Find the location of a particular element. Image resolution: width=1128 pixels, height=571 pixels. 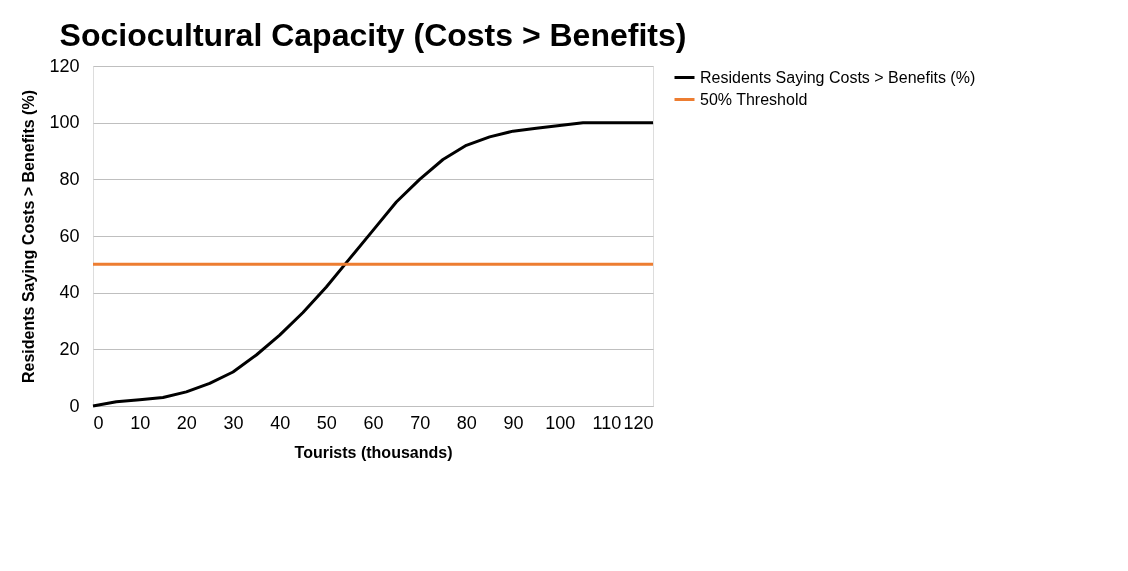

x-tick-label: 90 is located at coordinates (513, 422).